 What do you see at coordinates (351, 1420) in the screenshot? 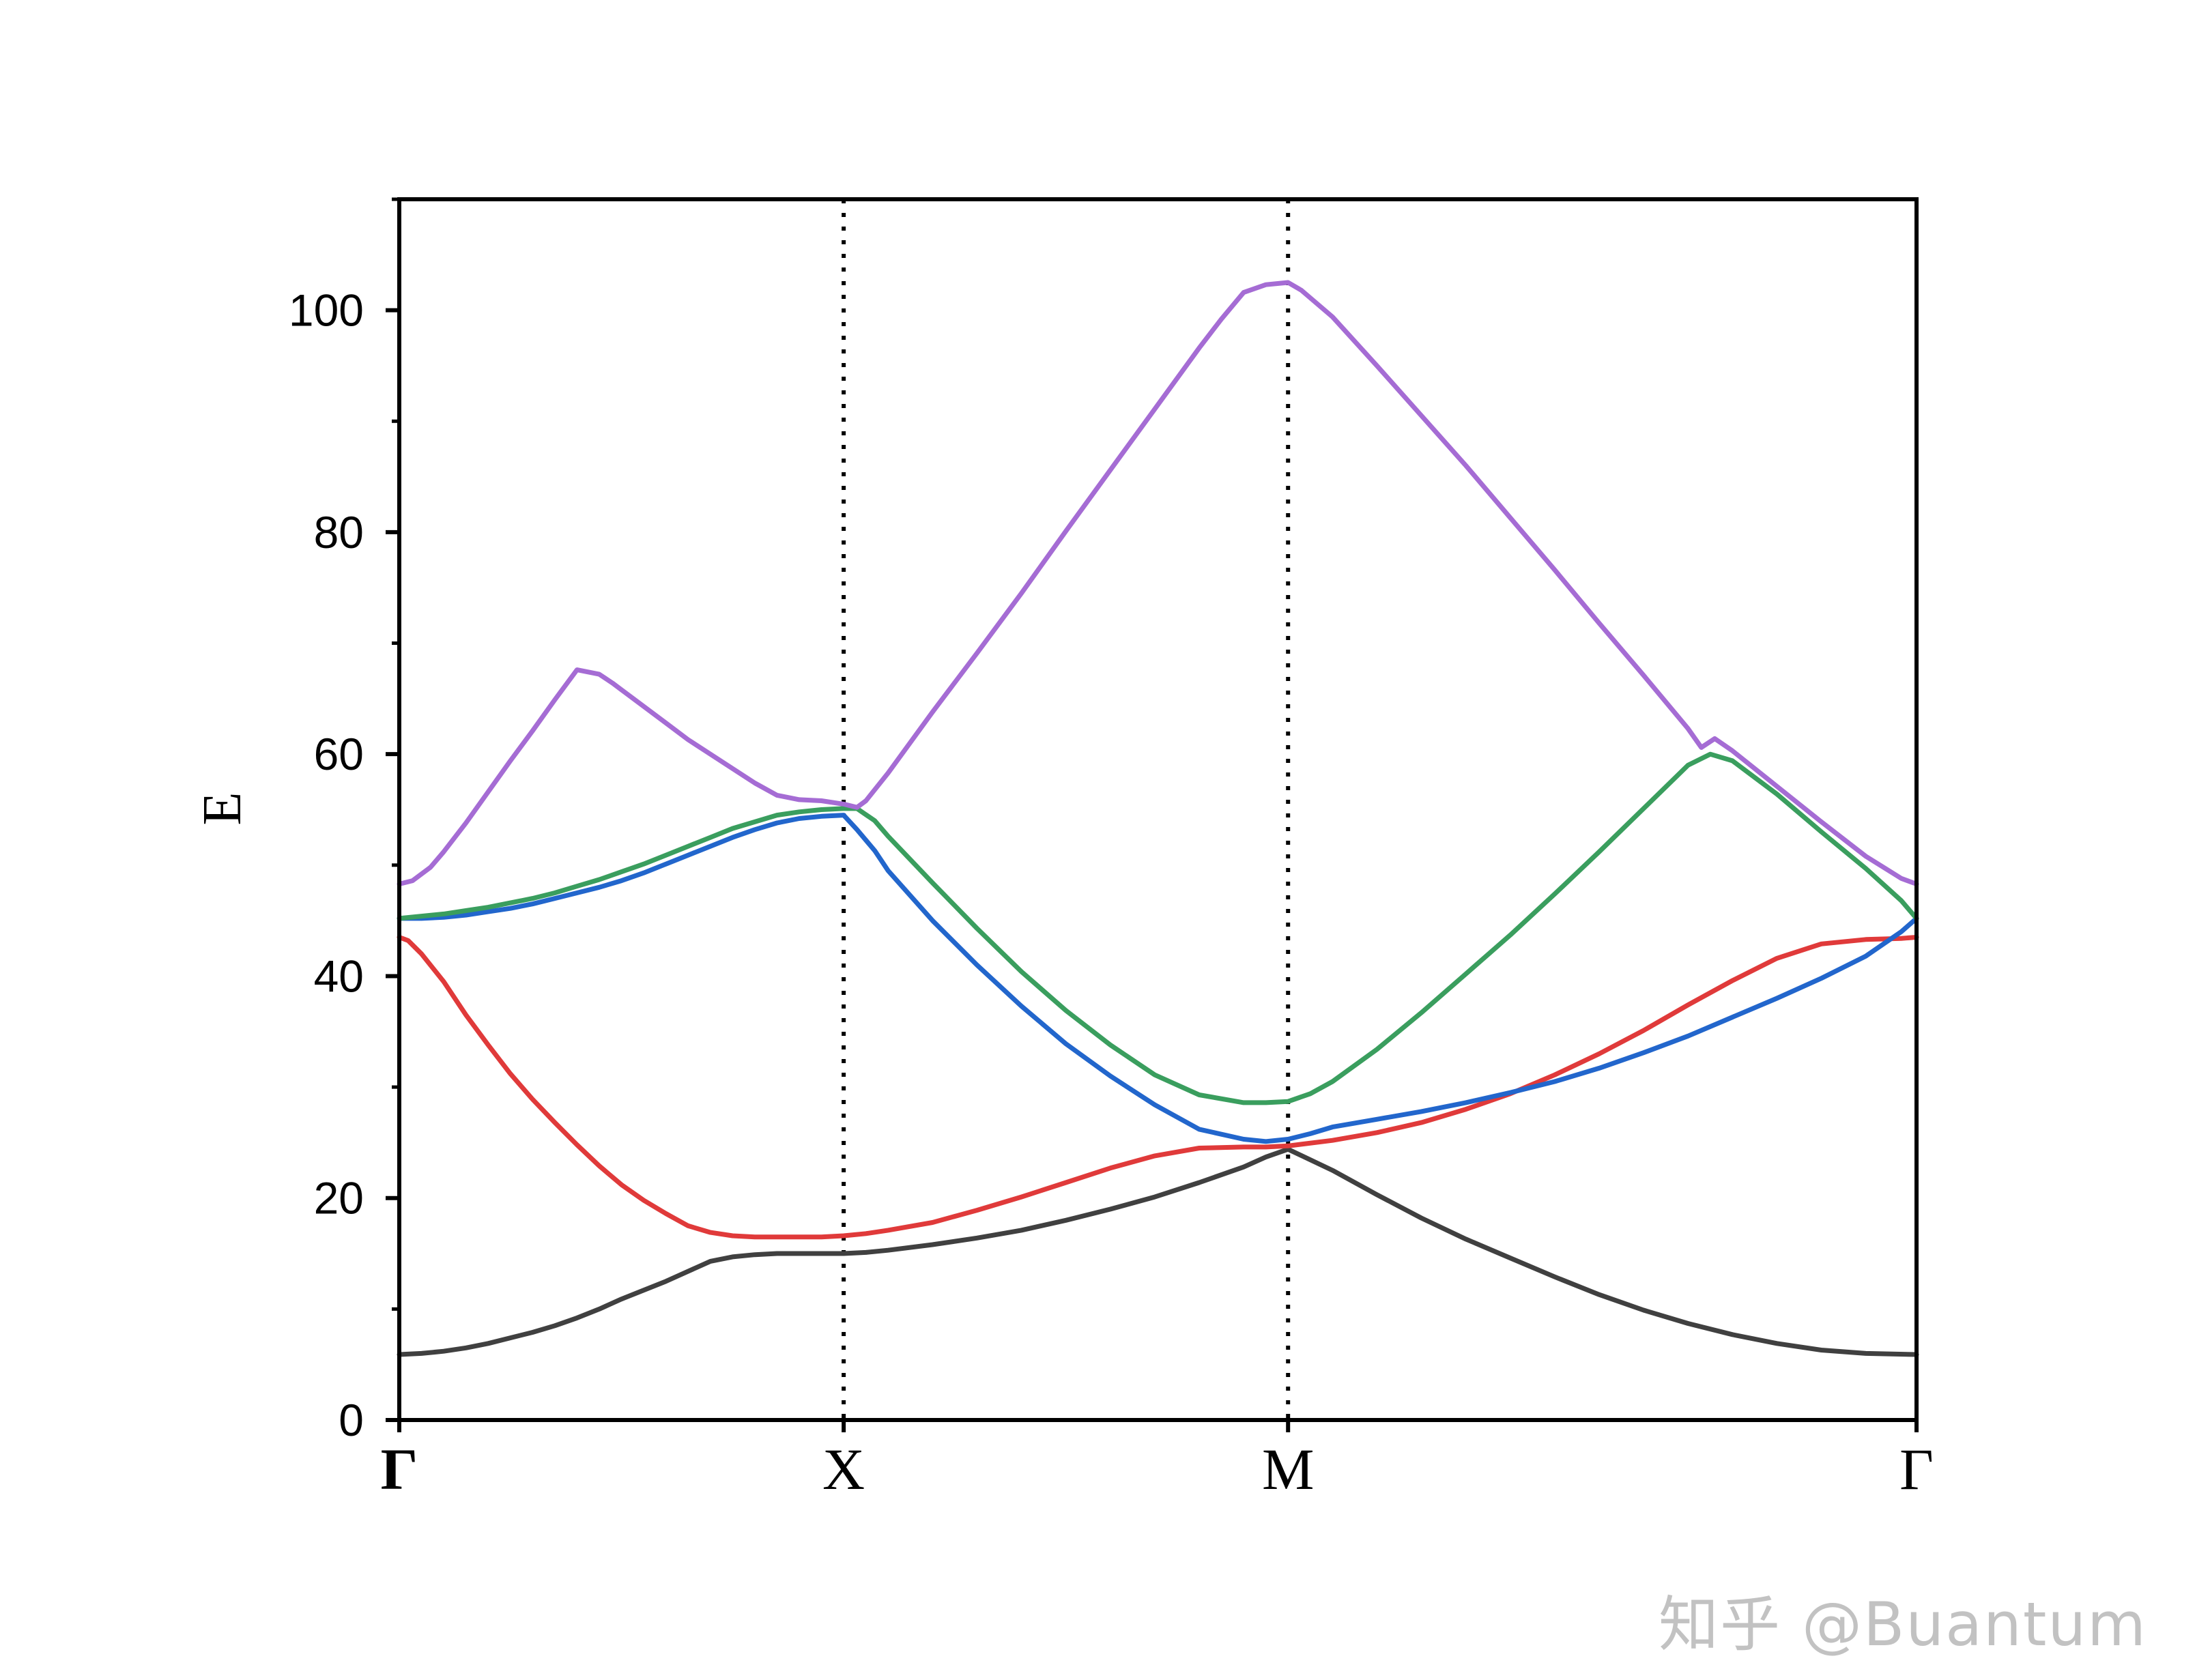
I see `y-tick-label: 0` at bounding box center [351, 1420].